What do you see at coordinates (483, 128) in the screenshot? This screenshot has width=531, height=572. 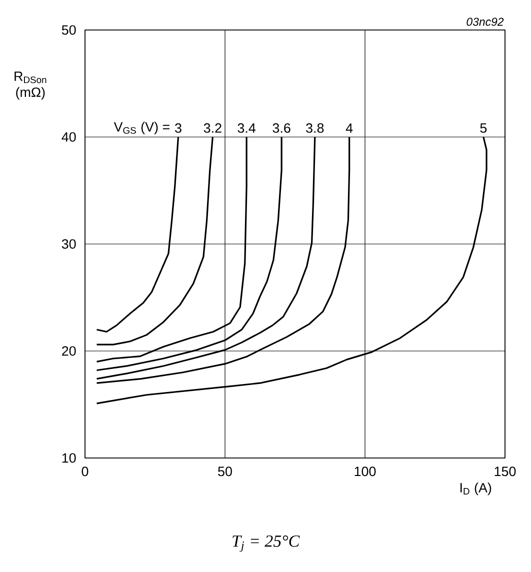 I see `series-label: 5` at bounding box center [483, 128].